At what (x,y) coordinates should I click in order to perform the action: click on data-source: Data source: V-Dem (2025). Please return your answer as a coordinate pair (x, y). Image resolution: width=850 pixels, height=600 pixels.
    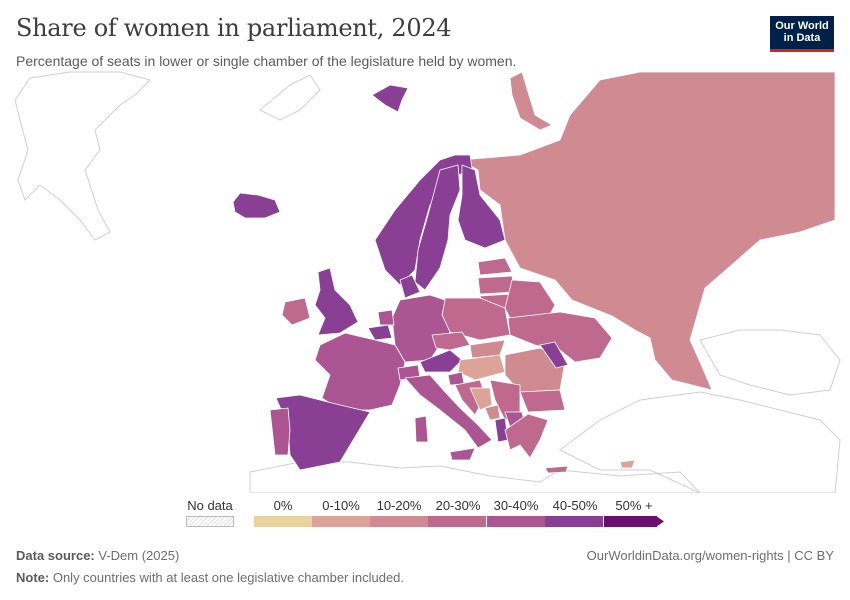
    Looking at the image, I should click on (97, 555).